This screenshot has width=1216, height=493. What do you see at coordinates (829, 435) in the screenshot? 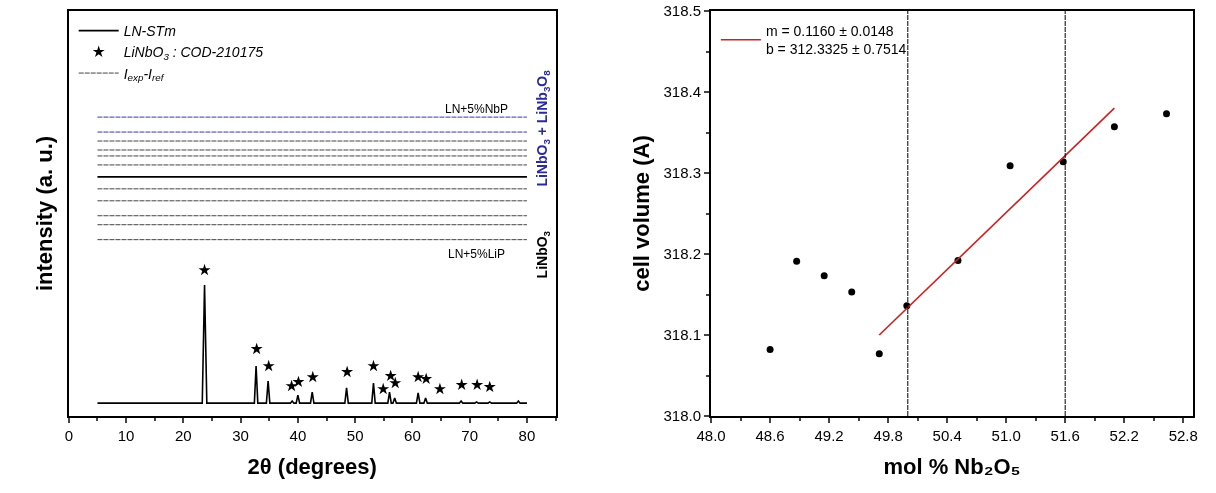
I see `x-tick-label: 49.2` at bounding box center [829, 435].